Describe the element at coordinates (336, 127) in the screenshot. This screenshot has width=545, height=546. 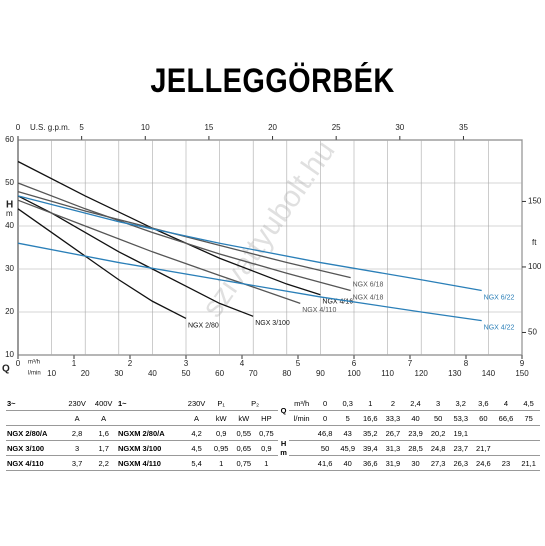
I see `x3-tick-label: 25` at that location.